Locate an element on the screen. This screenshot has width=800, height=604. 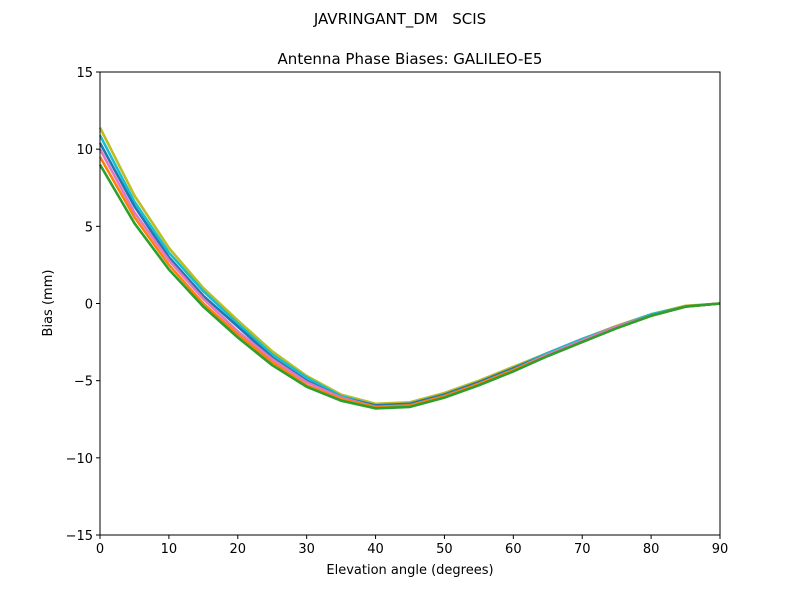
x-tick-label: 10 is located at coordinates (169, 549).